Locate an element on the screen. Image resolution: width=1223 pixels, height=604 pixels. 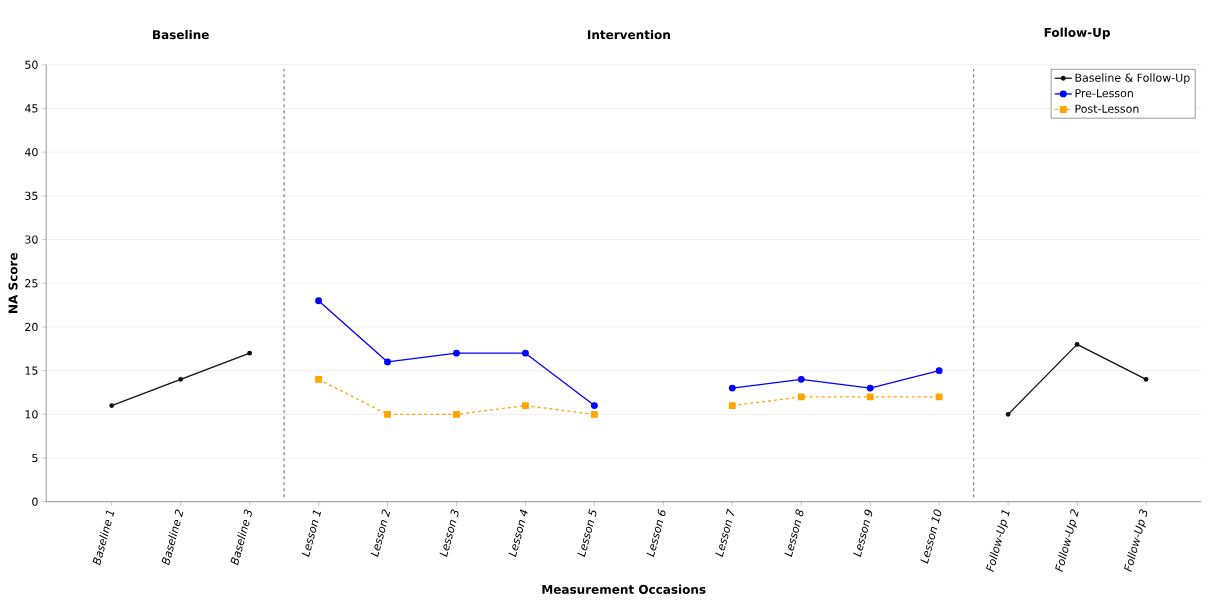
text: Baseline is located at coordinates (181, 34).